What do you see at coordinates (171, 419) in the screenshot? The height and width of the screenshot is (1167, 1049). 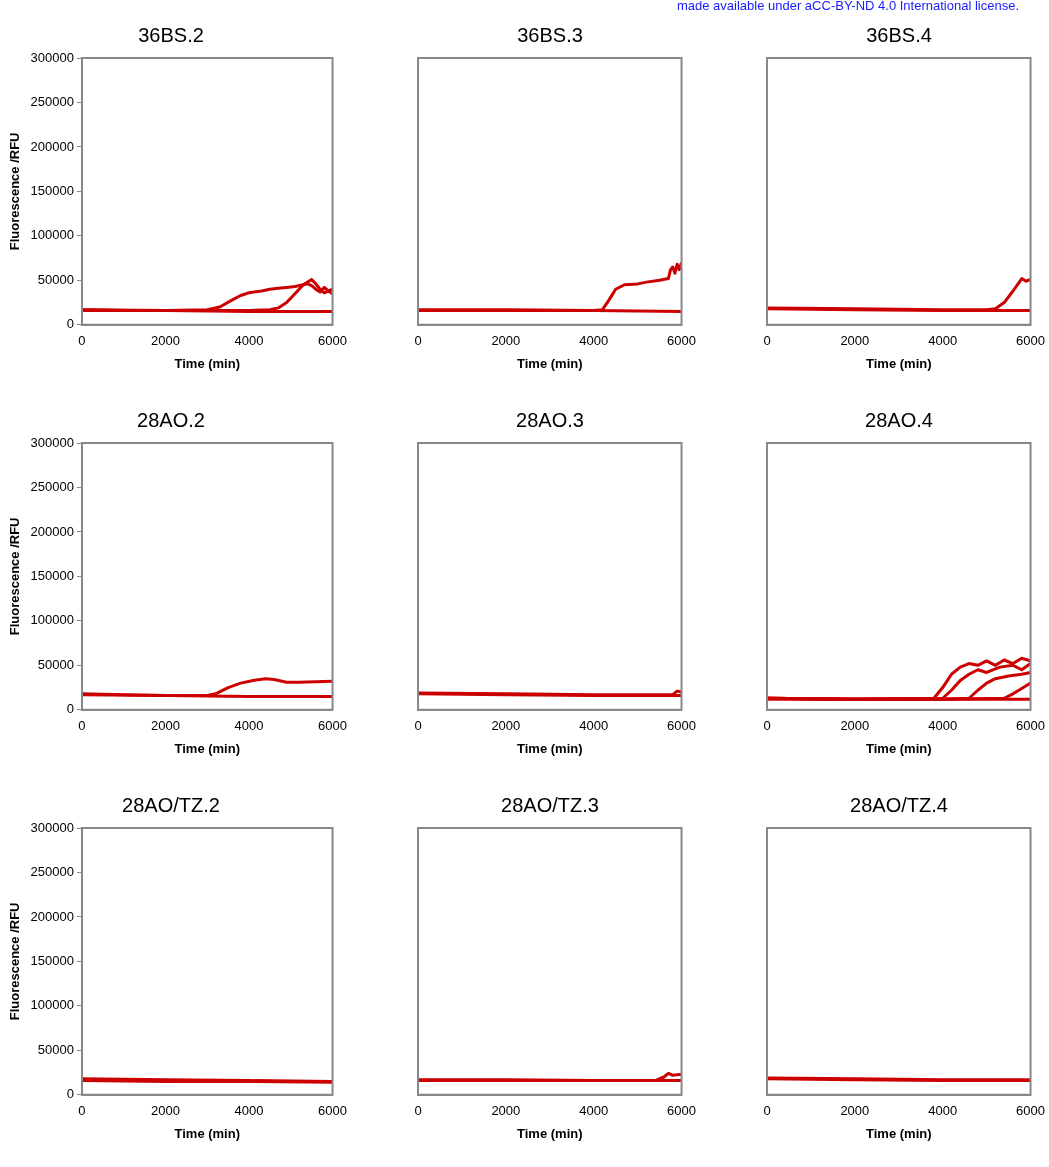 I see `chart-title: 28AO.2` at bounding box center [171, 419].